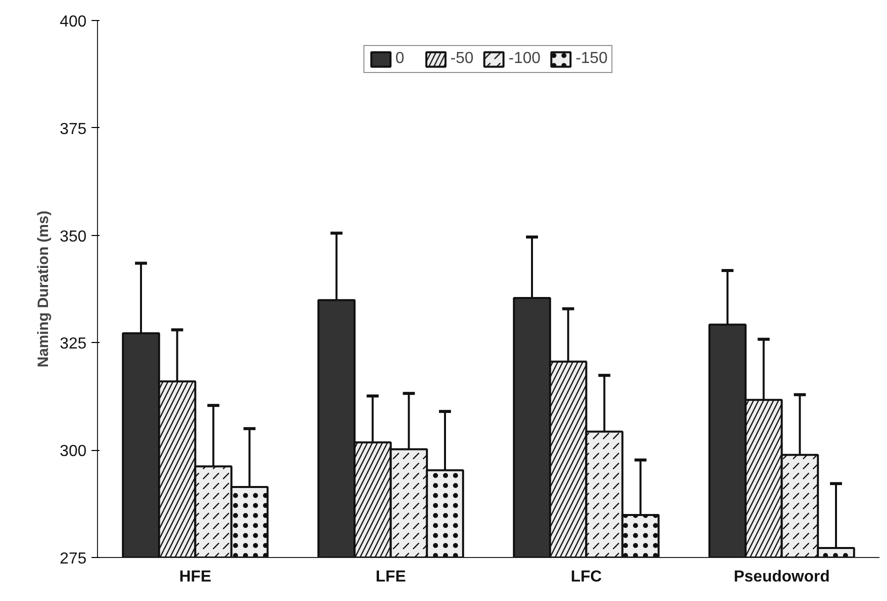 Image resolution: width=887 pixels, height=601 pixels. I want to click on legend-label: -100, so click(524, 59).